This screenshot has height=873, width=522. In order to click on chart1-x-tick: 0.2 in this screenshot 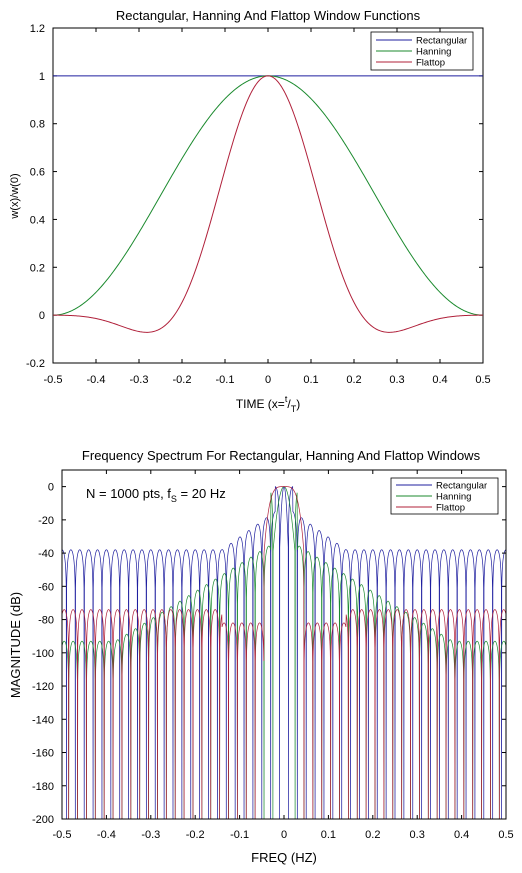, I will do `click(353, 380)`.